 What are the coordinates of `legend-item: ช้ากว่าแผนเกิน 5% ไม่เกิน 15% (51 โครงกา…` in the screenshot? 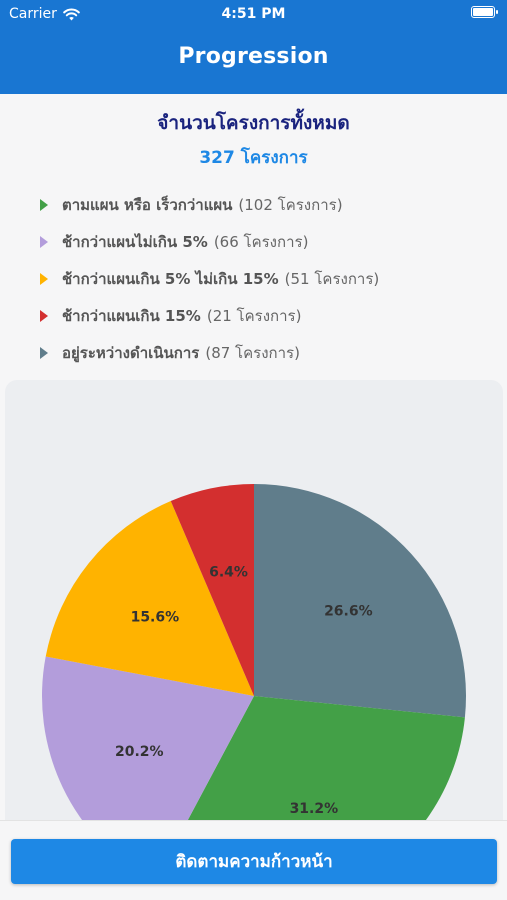 It's located at (209, 278).